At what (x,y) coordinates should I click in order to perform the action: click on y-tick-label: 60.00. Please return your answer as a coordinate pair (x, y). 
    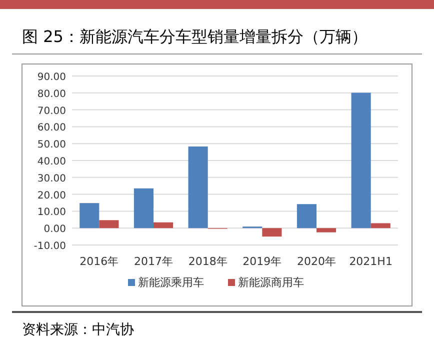
    Looking at the image, I should click on (51, 128).